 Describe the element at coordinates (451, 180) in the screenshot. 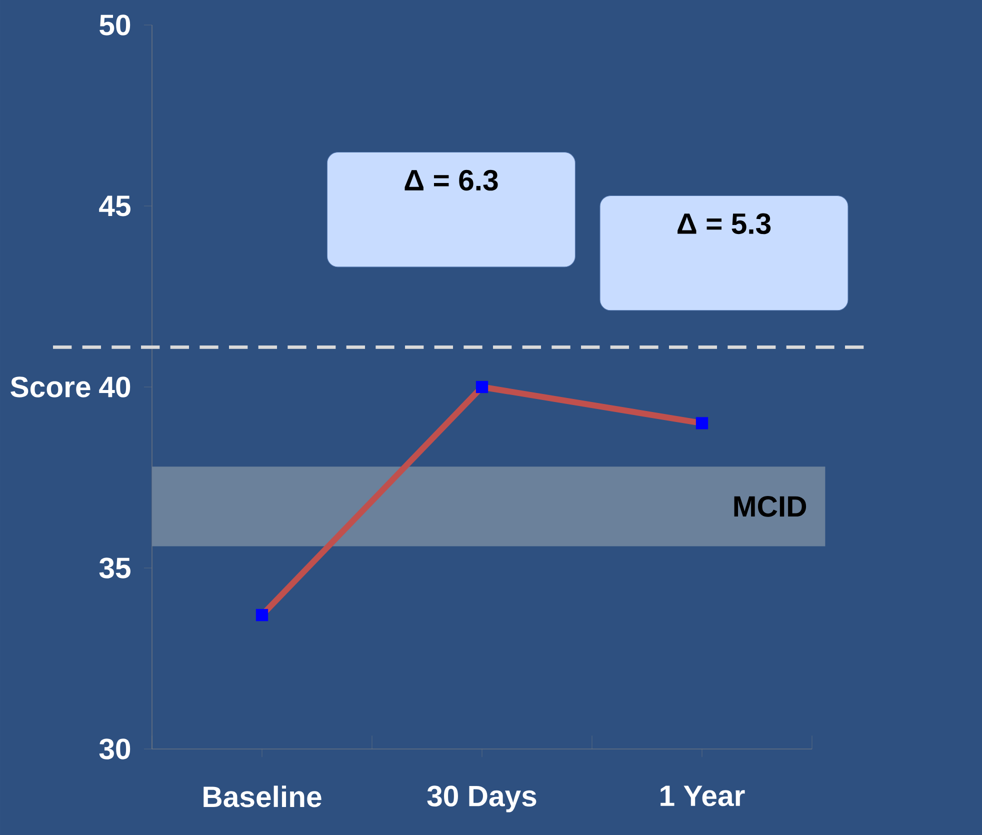

I see `annotation: Δ = 6.3` at that location.